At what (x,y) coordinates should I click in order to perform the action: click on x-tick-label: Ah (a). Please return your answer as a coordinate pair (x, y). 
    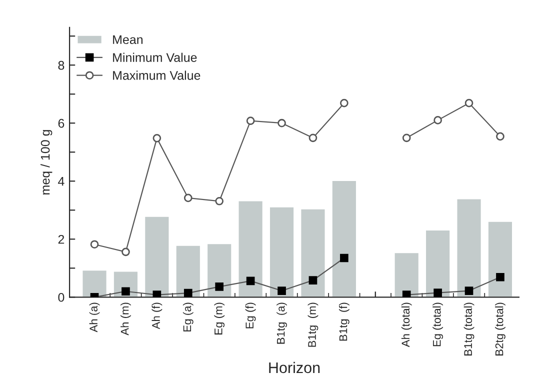
    Looking at the image, I should click on (94, 317).